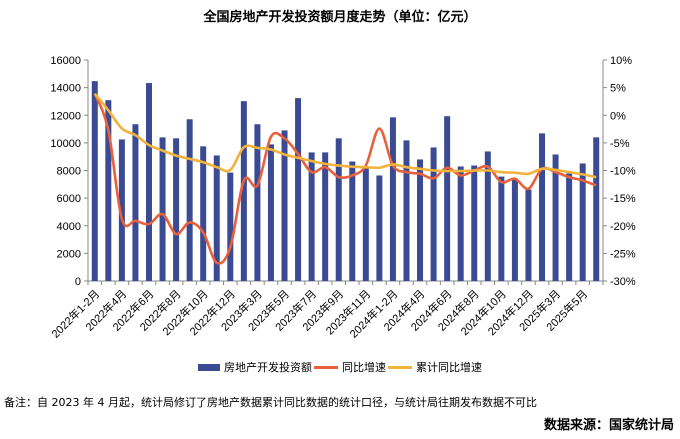 The height and width of the screenshot is (439, 680). Describe the element at coordinates (65, 61) in the screenshot. I see `left-tick-label: 16000` at that location.